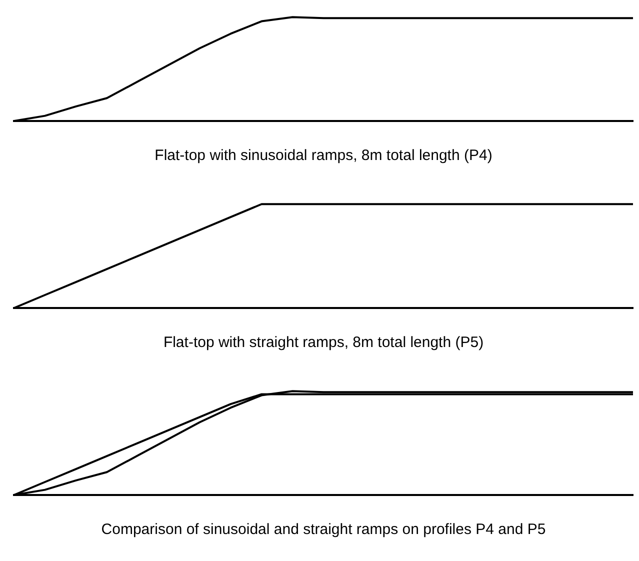  Describe the element at coordinates (323, 155) in the screenshot. I see `x-axis-title: Flat-top with sinusoidal ramps, 8m total length (P4)` at that location.